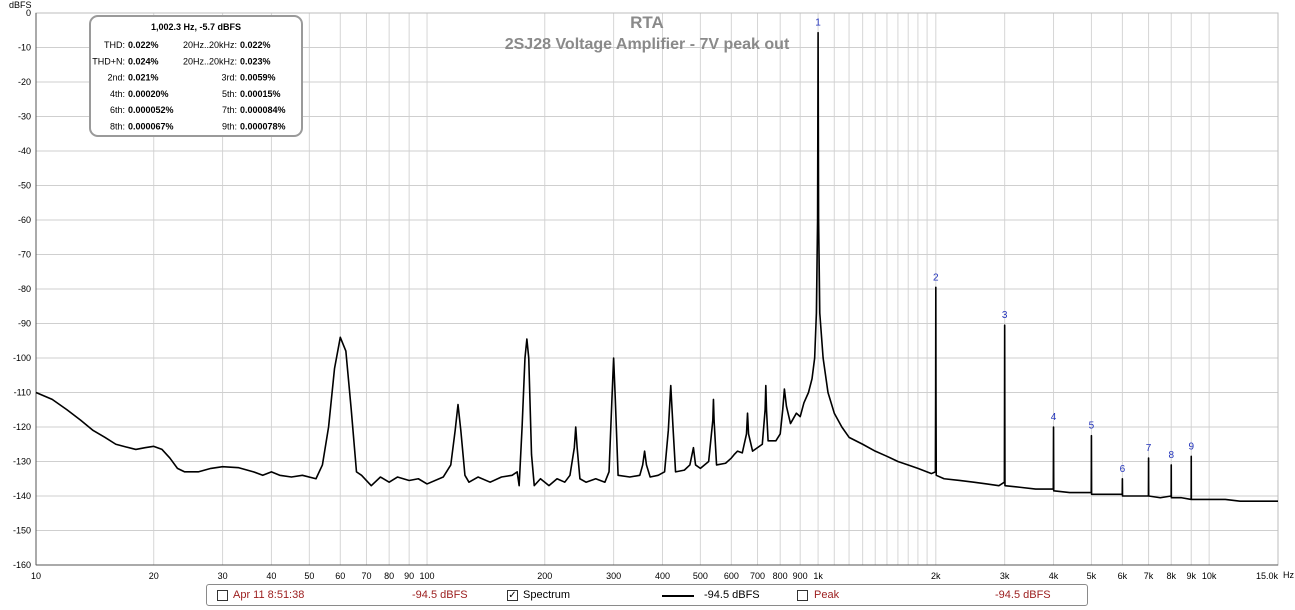 This screenshot has width=1295, height=610. I want to click on info-label: 2nd:, so click(116, 78).